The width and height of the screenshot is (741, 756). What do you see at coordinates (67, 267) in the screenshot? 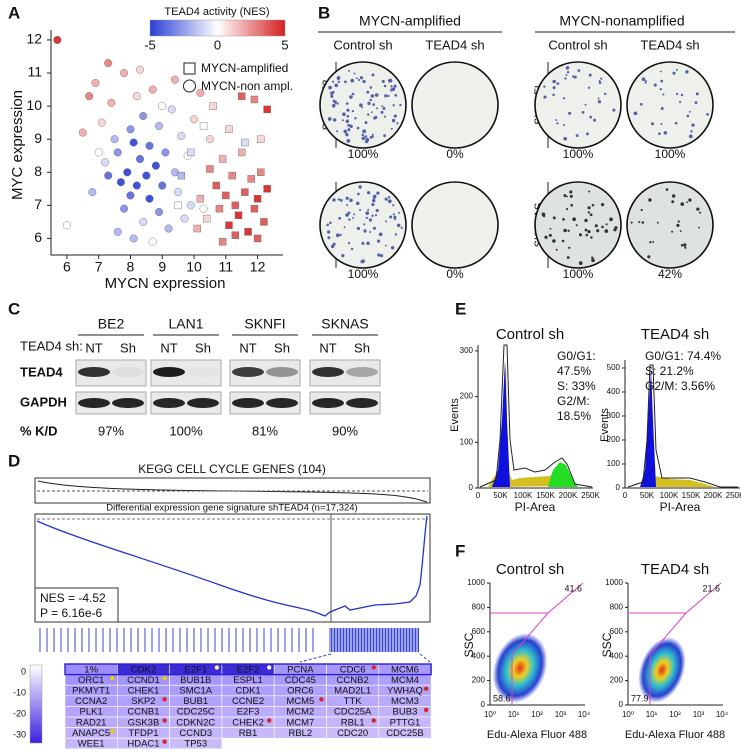
I see `x-tick-label: 6` at bounding box center [67, 267].